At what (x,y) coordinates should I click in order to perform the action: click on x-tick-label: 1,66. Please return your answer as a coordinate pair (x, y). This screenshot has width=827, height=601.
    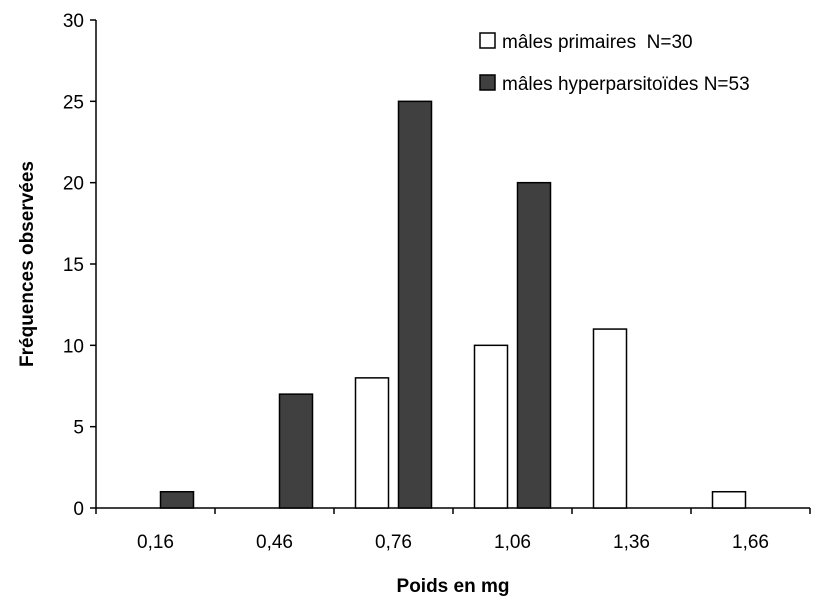
    Looking at the image, I should click on (750, 542).